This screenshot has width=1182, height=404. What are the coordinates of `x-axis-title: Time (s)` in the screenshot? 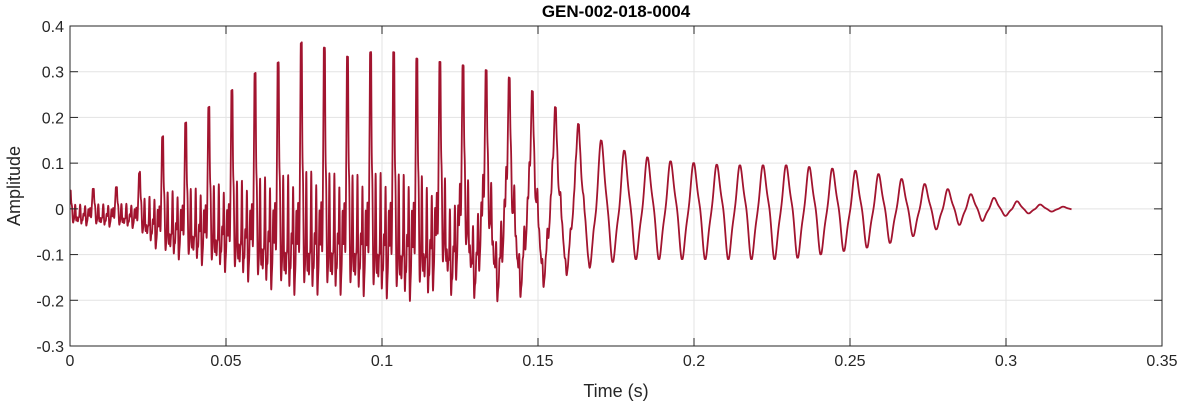 It's located at (615, 391).